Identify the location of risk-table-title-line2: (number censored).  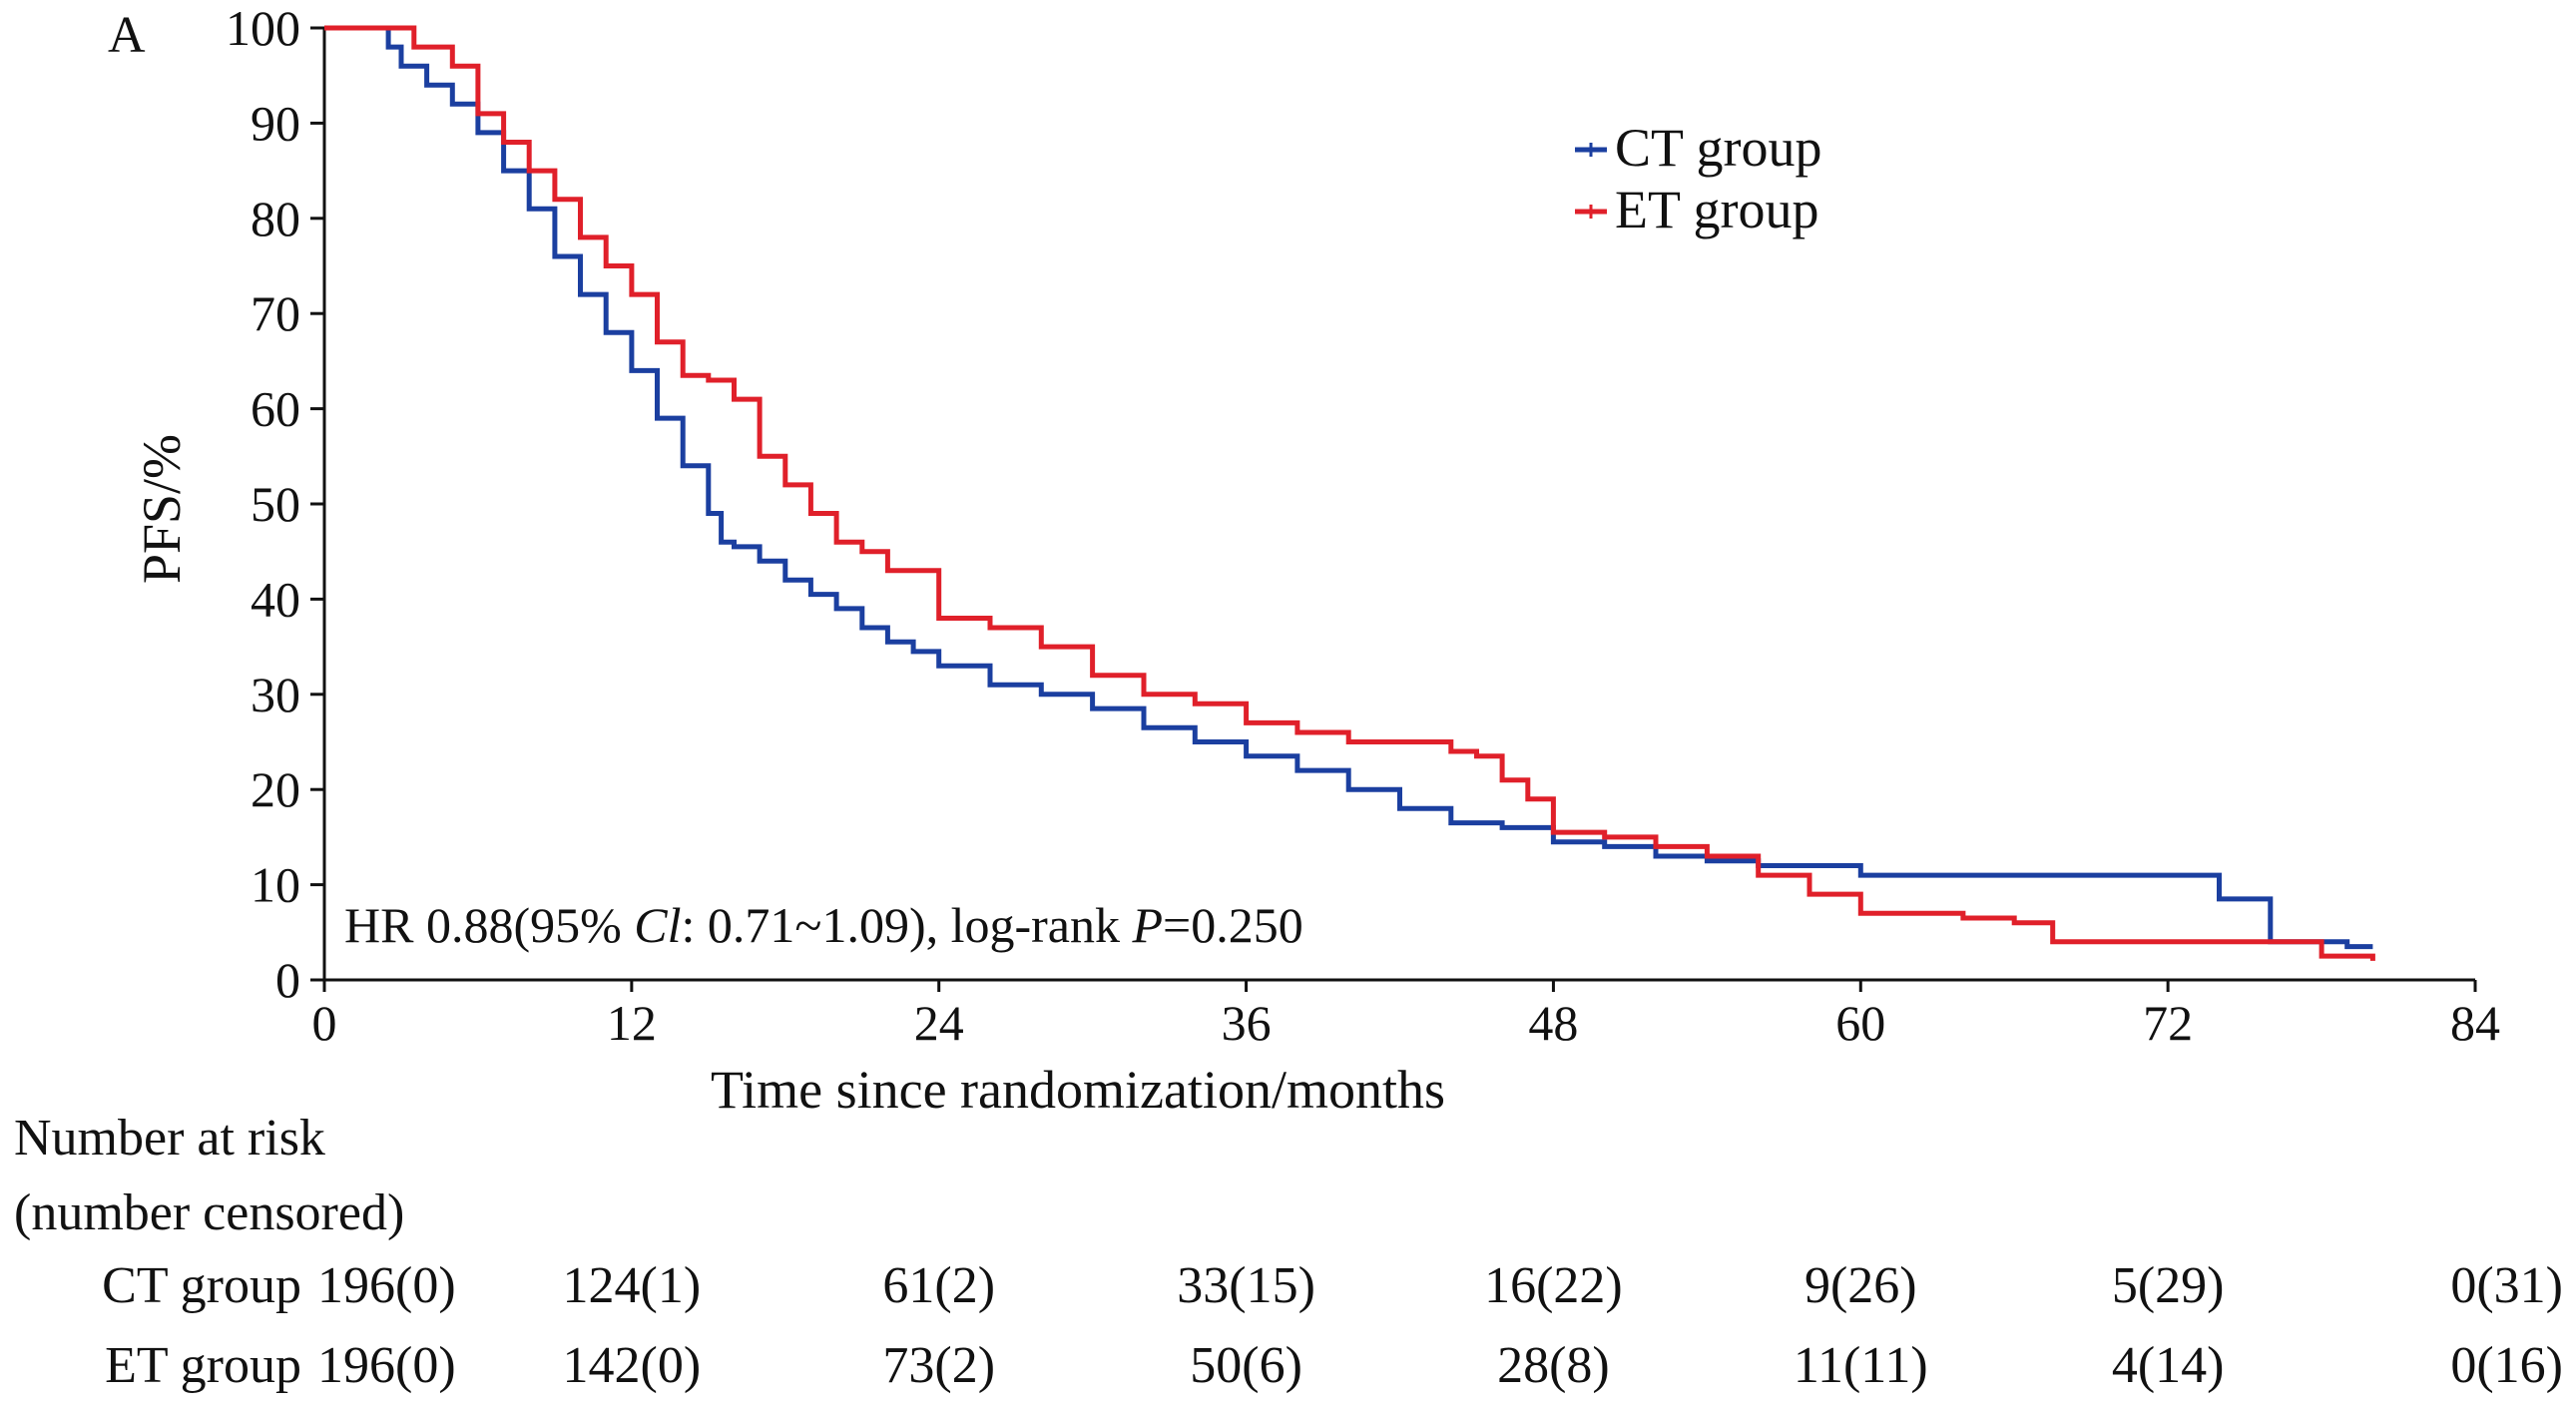
(209, 1212).